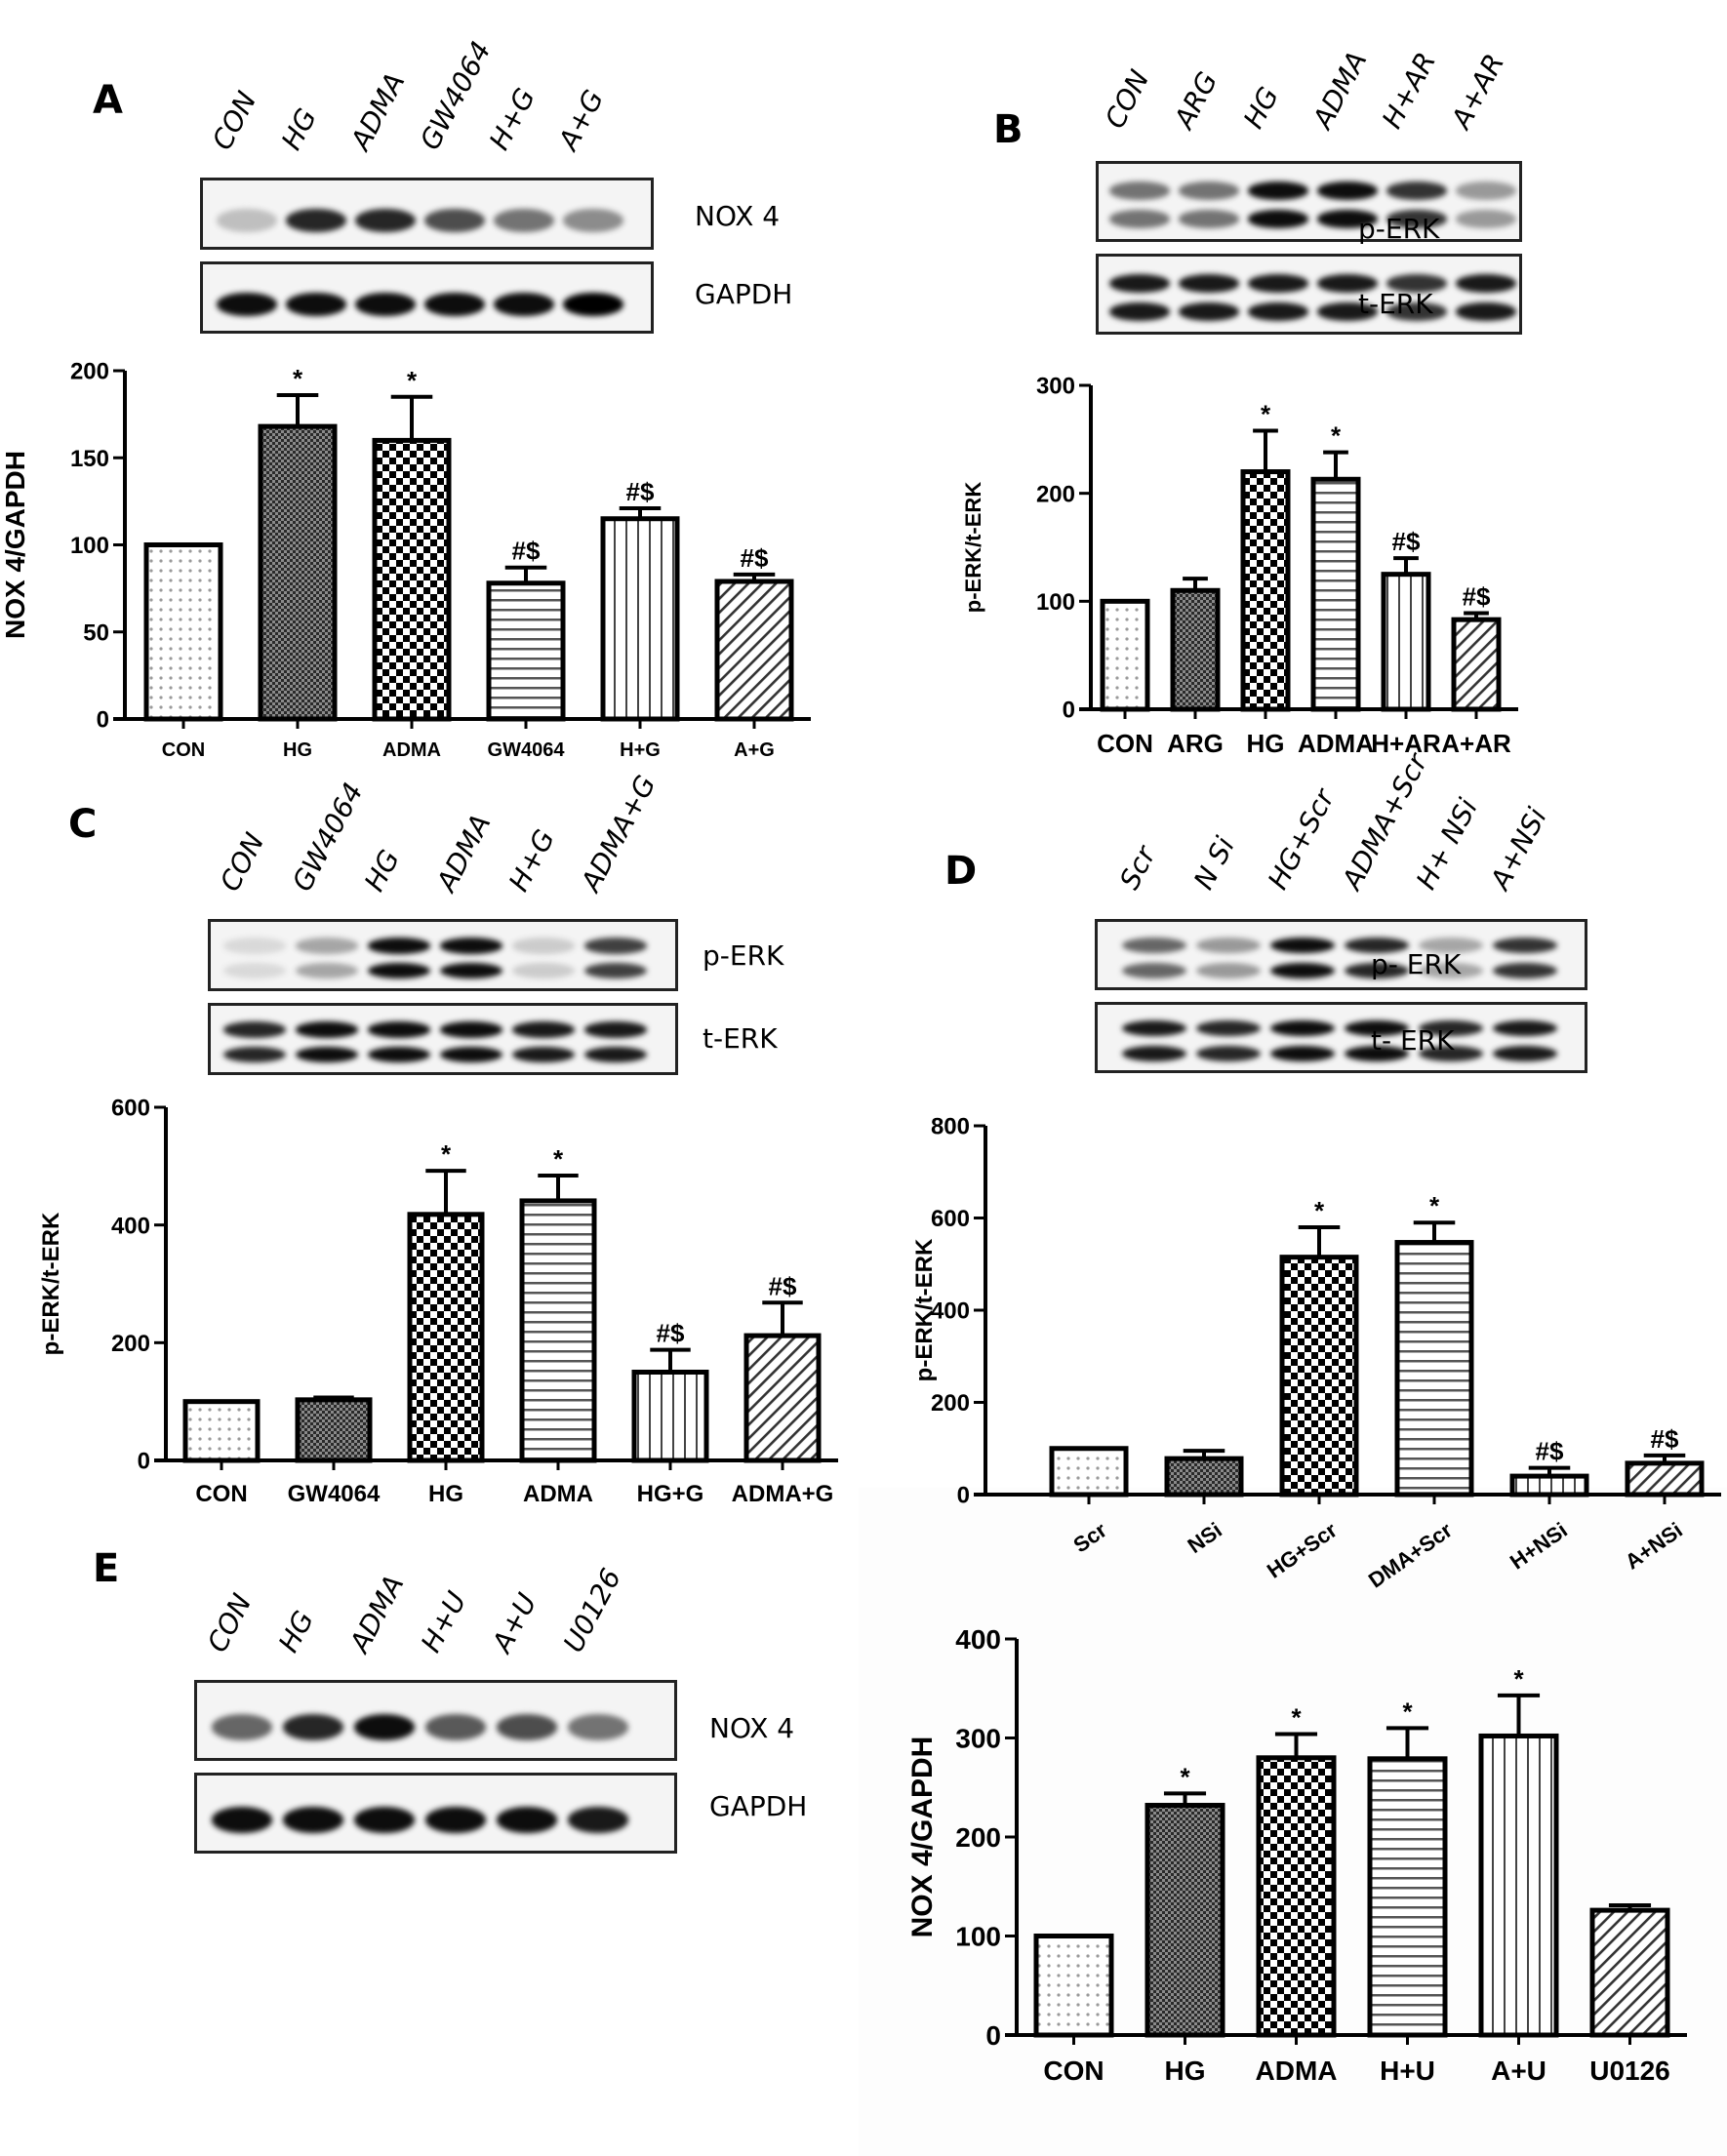  I want to click on lane-label: ADMA, so click(377, 1613).